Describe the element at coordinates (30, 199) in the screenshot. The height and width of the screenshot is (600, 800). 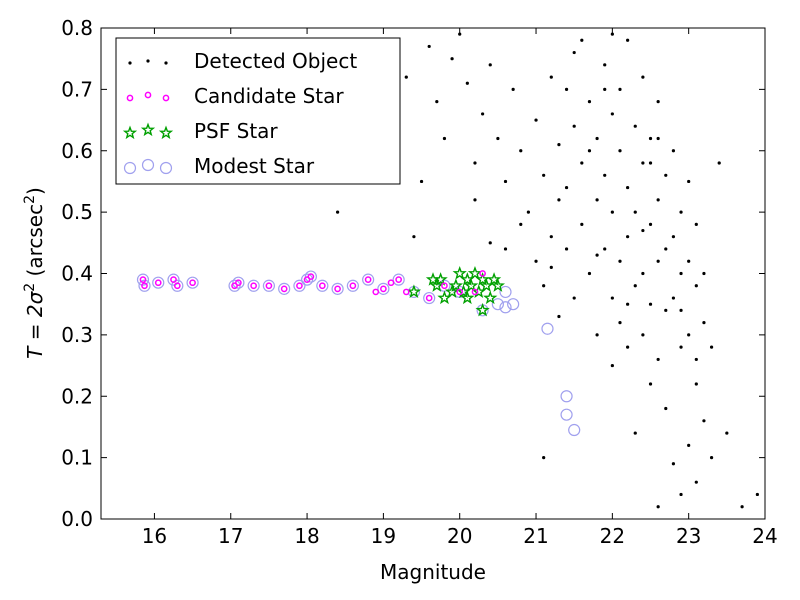
I see `y-axis-label-unit-exp: 2` at that location.